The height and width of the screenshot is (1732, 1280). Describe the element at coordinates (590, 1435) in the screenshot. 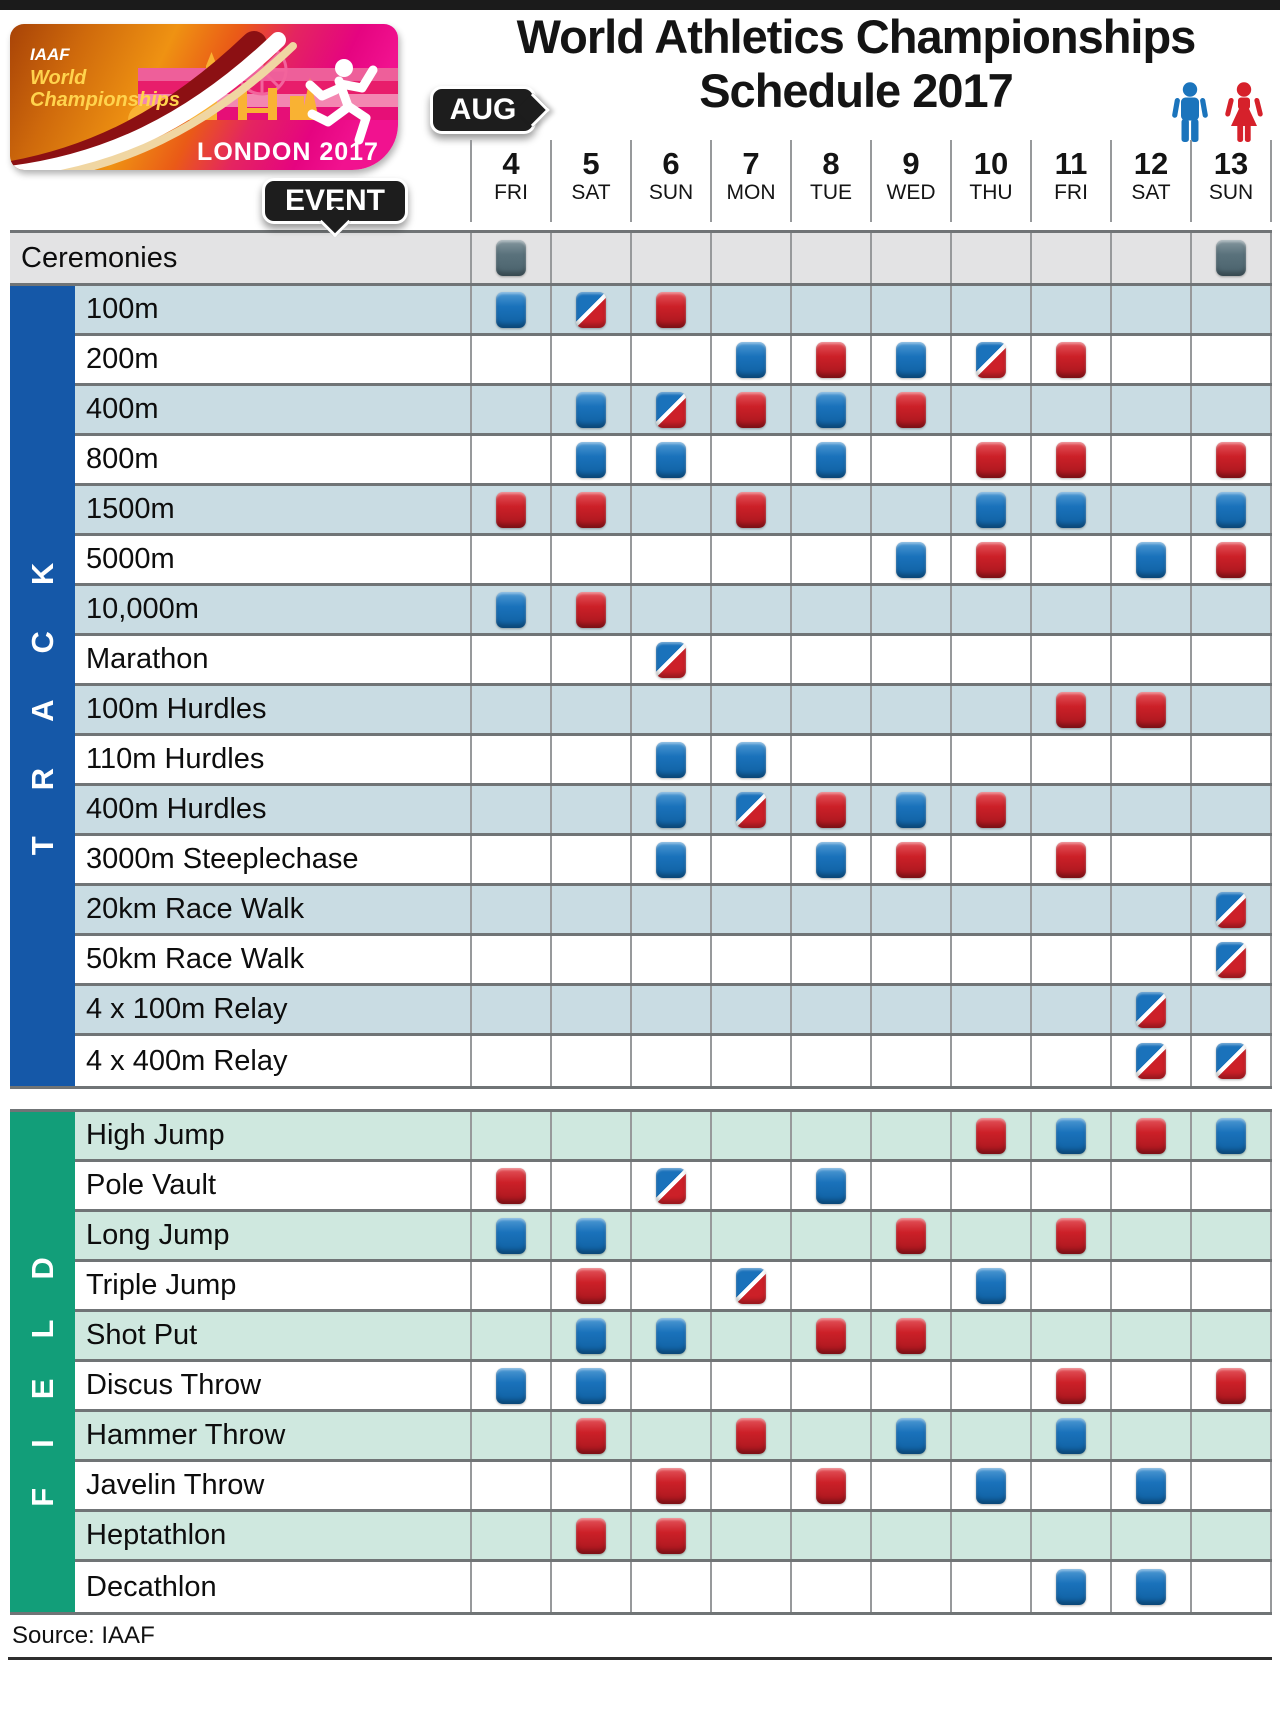

I see `cell-hammer-throw-aug5` at that location.